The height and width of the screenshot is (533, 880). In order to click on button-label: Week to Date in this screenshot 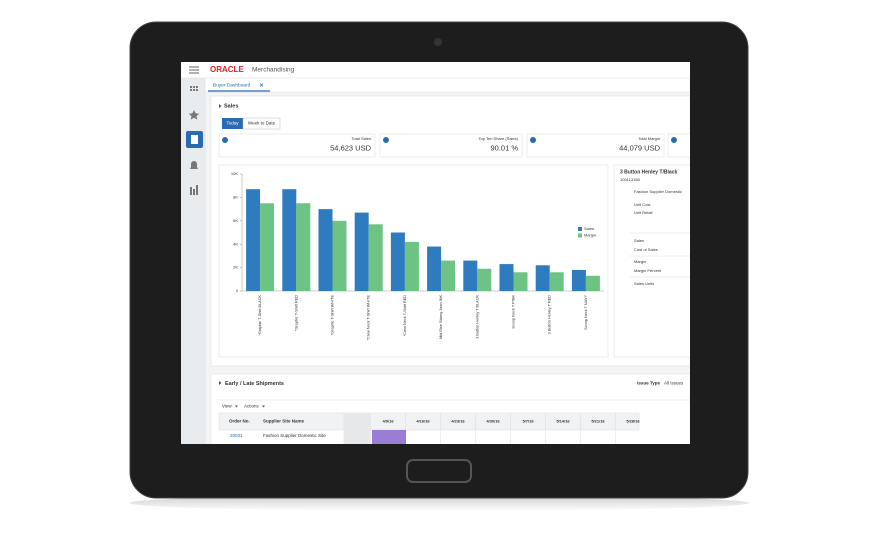, I will do `click(262, 123)`.